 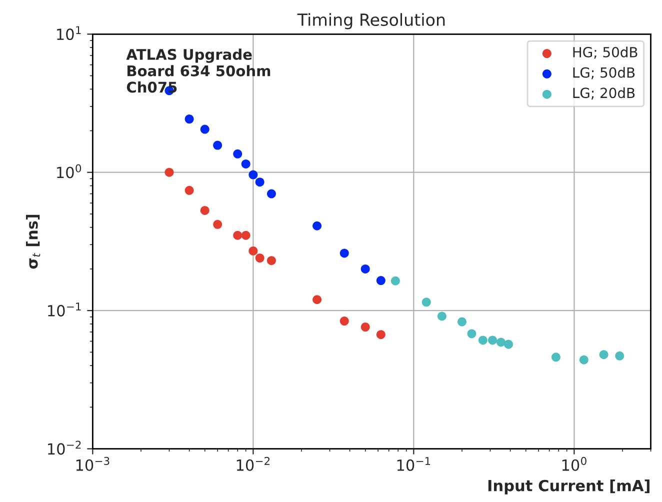 What do you see at coordinates (604, 93) in the screenshot?
I see `legend-label: LG; 20dB` at bounding box center [604, 93].